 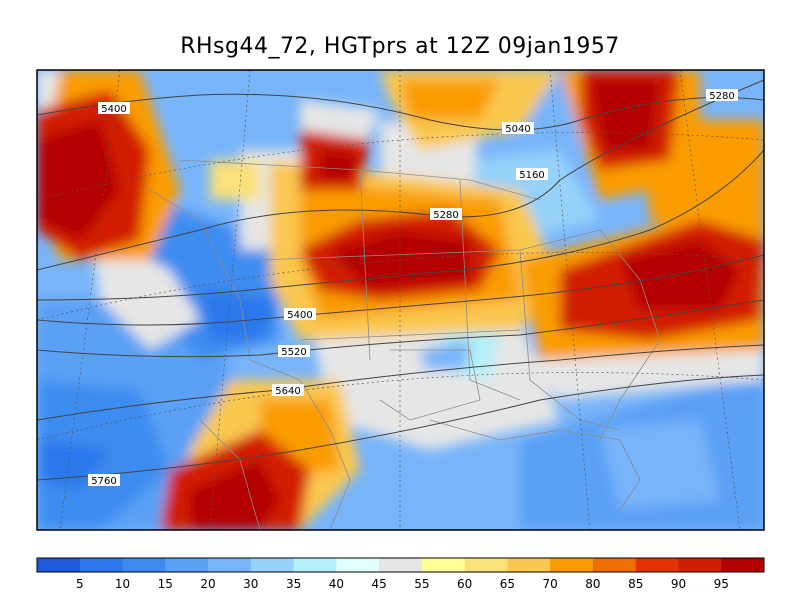 What do you see at coordinates (507, 584) in the screenshot?
I see `colorbar-tick-label: 65` at bounding box center [507, 584].